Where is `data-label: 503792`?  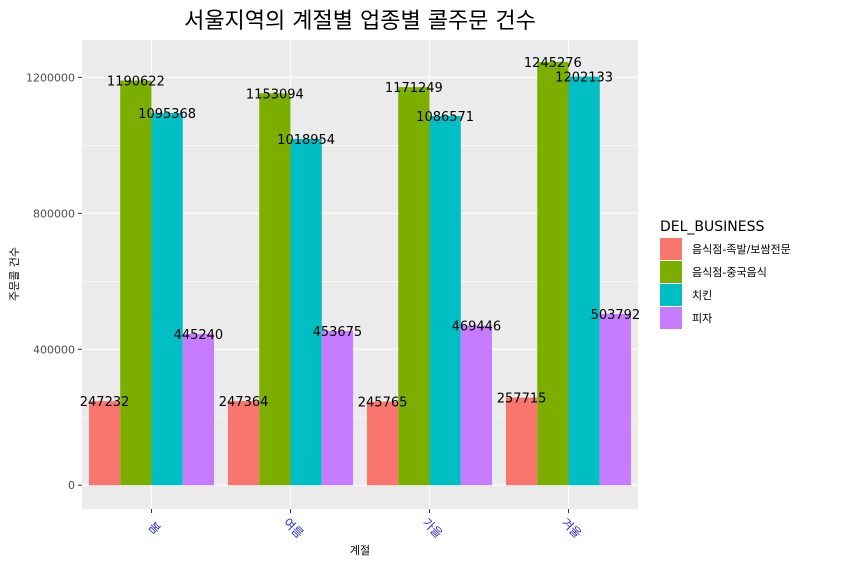
data-label: 503792 is located at coordinates (616, 315).